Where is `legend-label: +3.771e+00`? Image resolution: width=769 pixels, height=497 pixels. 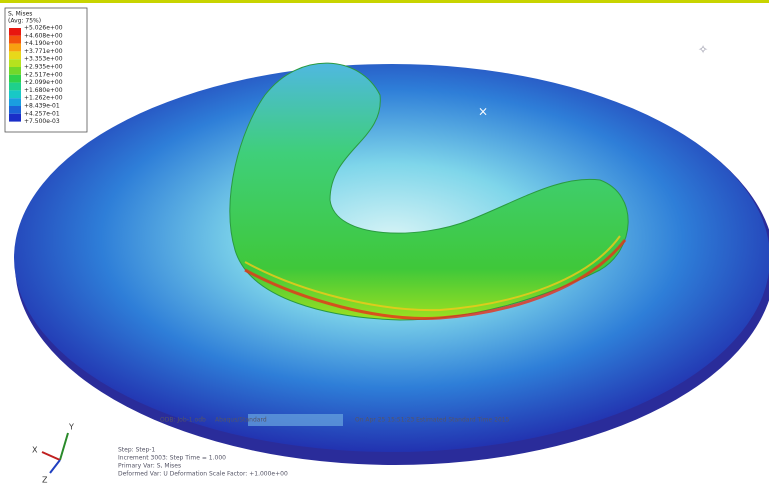 legend-label: +3.771e+00 is located at coordinates (43, 51).